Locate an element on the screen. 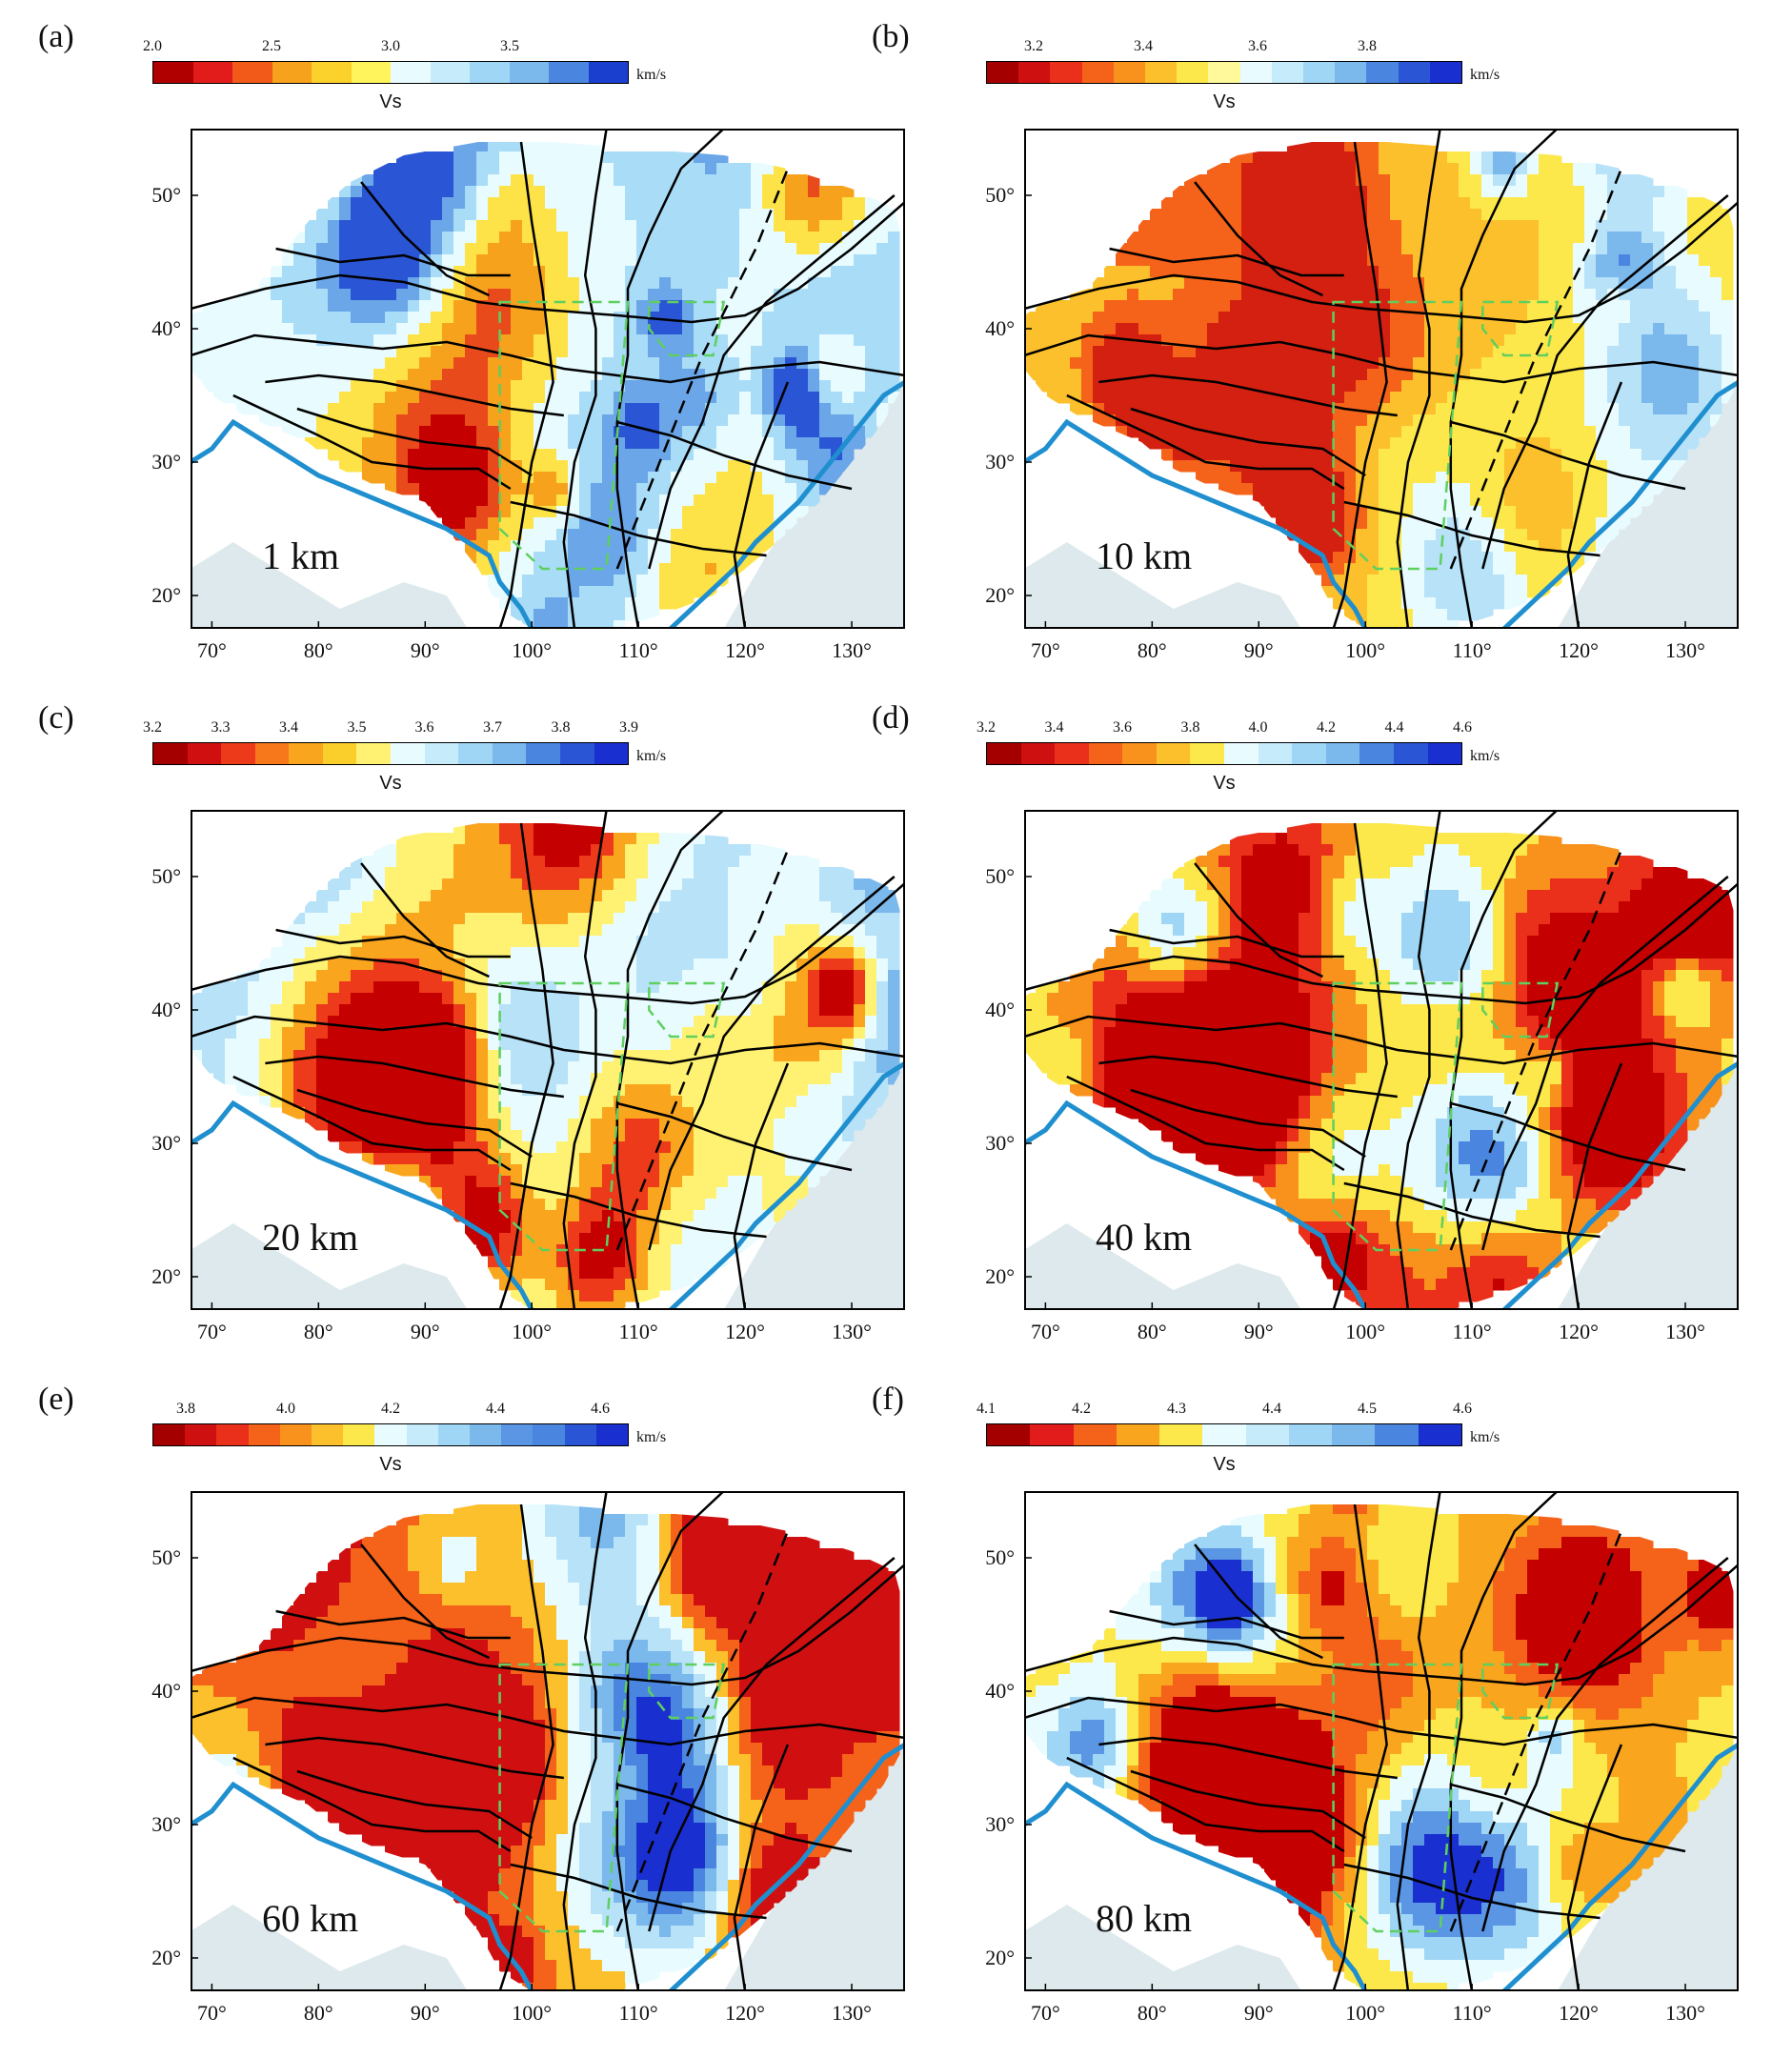  colorbar-tick-label: 3.6 is located at coordinates (1257, 46).